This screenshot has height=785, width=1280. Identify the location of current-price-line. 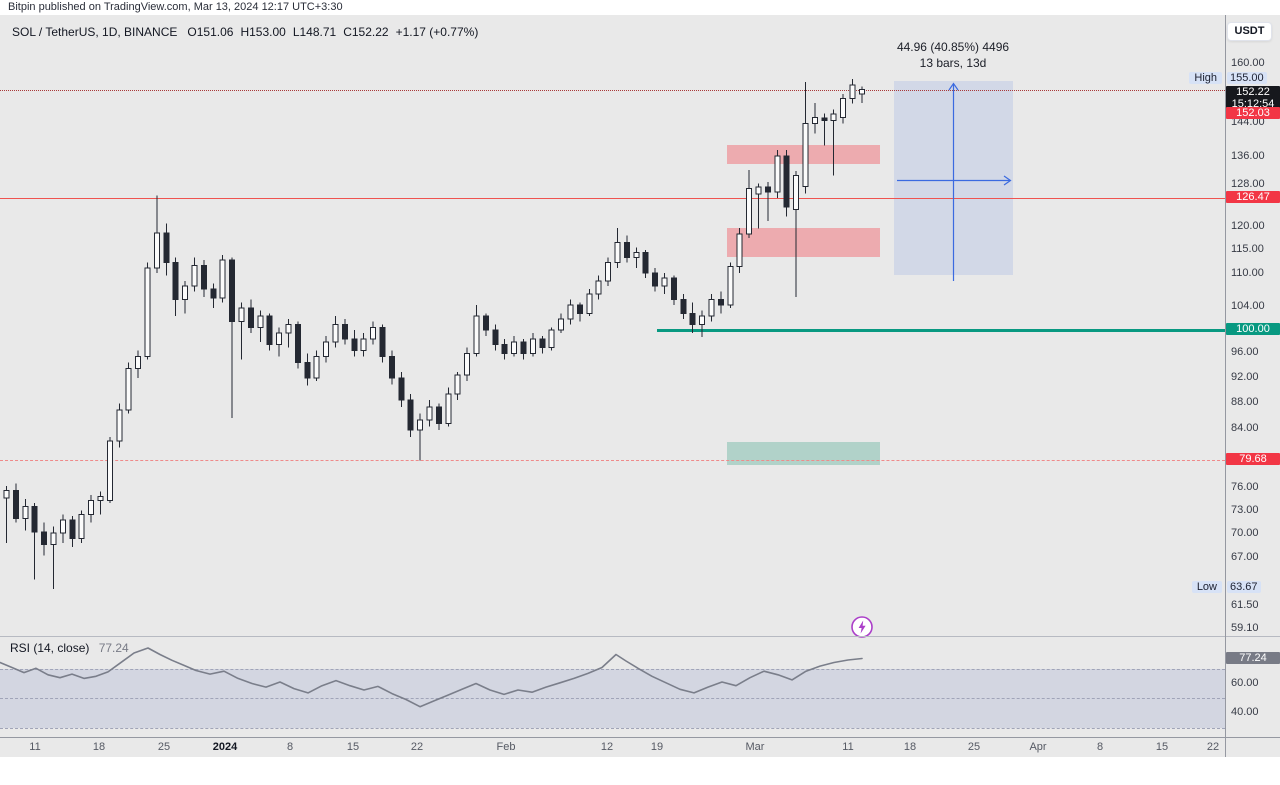
(612, 90).